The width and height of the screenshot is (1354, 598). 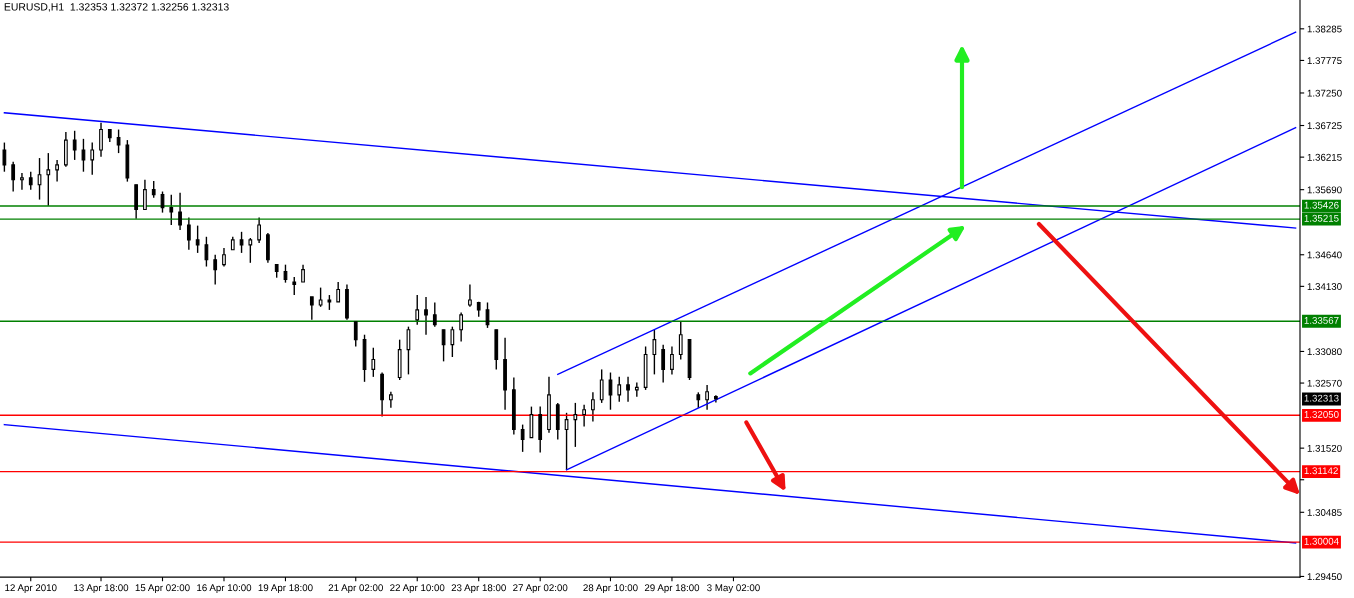 I want to click on y-tick-label: 1.36725, so click(x=1324, y=126).